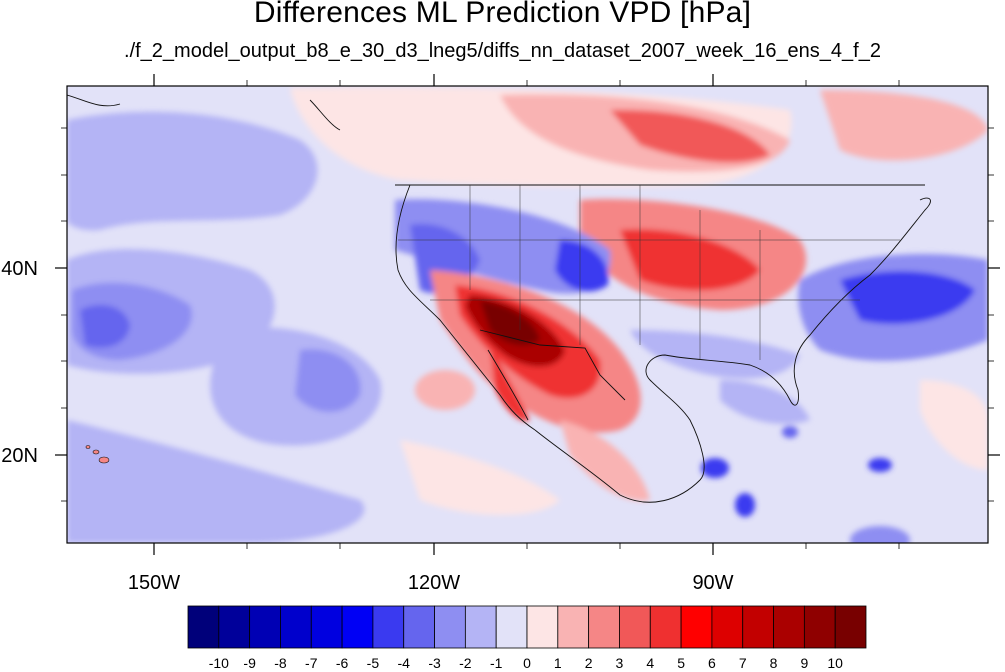  Describe the element at coordinates (219, 663) in the screenshot. I see `colorbar-label: -10` at that location.